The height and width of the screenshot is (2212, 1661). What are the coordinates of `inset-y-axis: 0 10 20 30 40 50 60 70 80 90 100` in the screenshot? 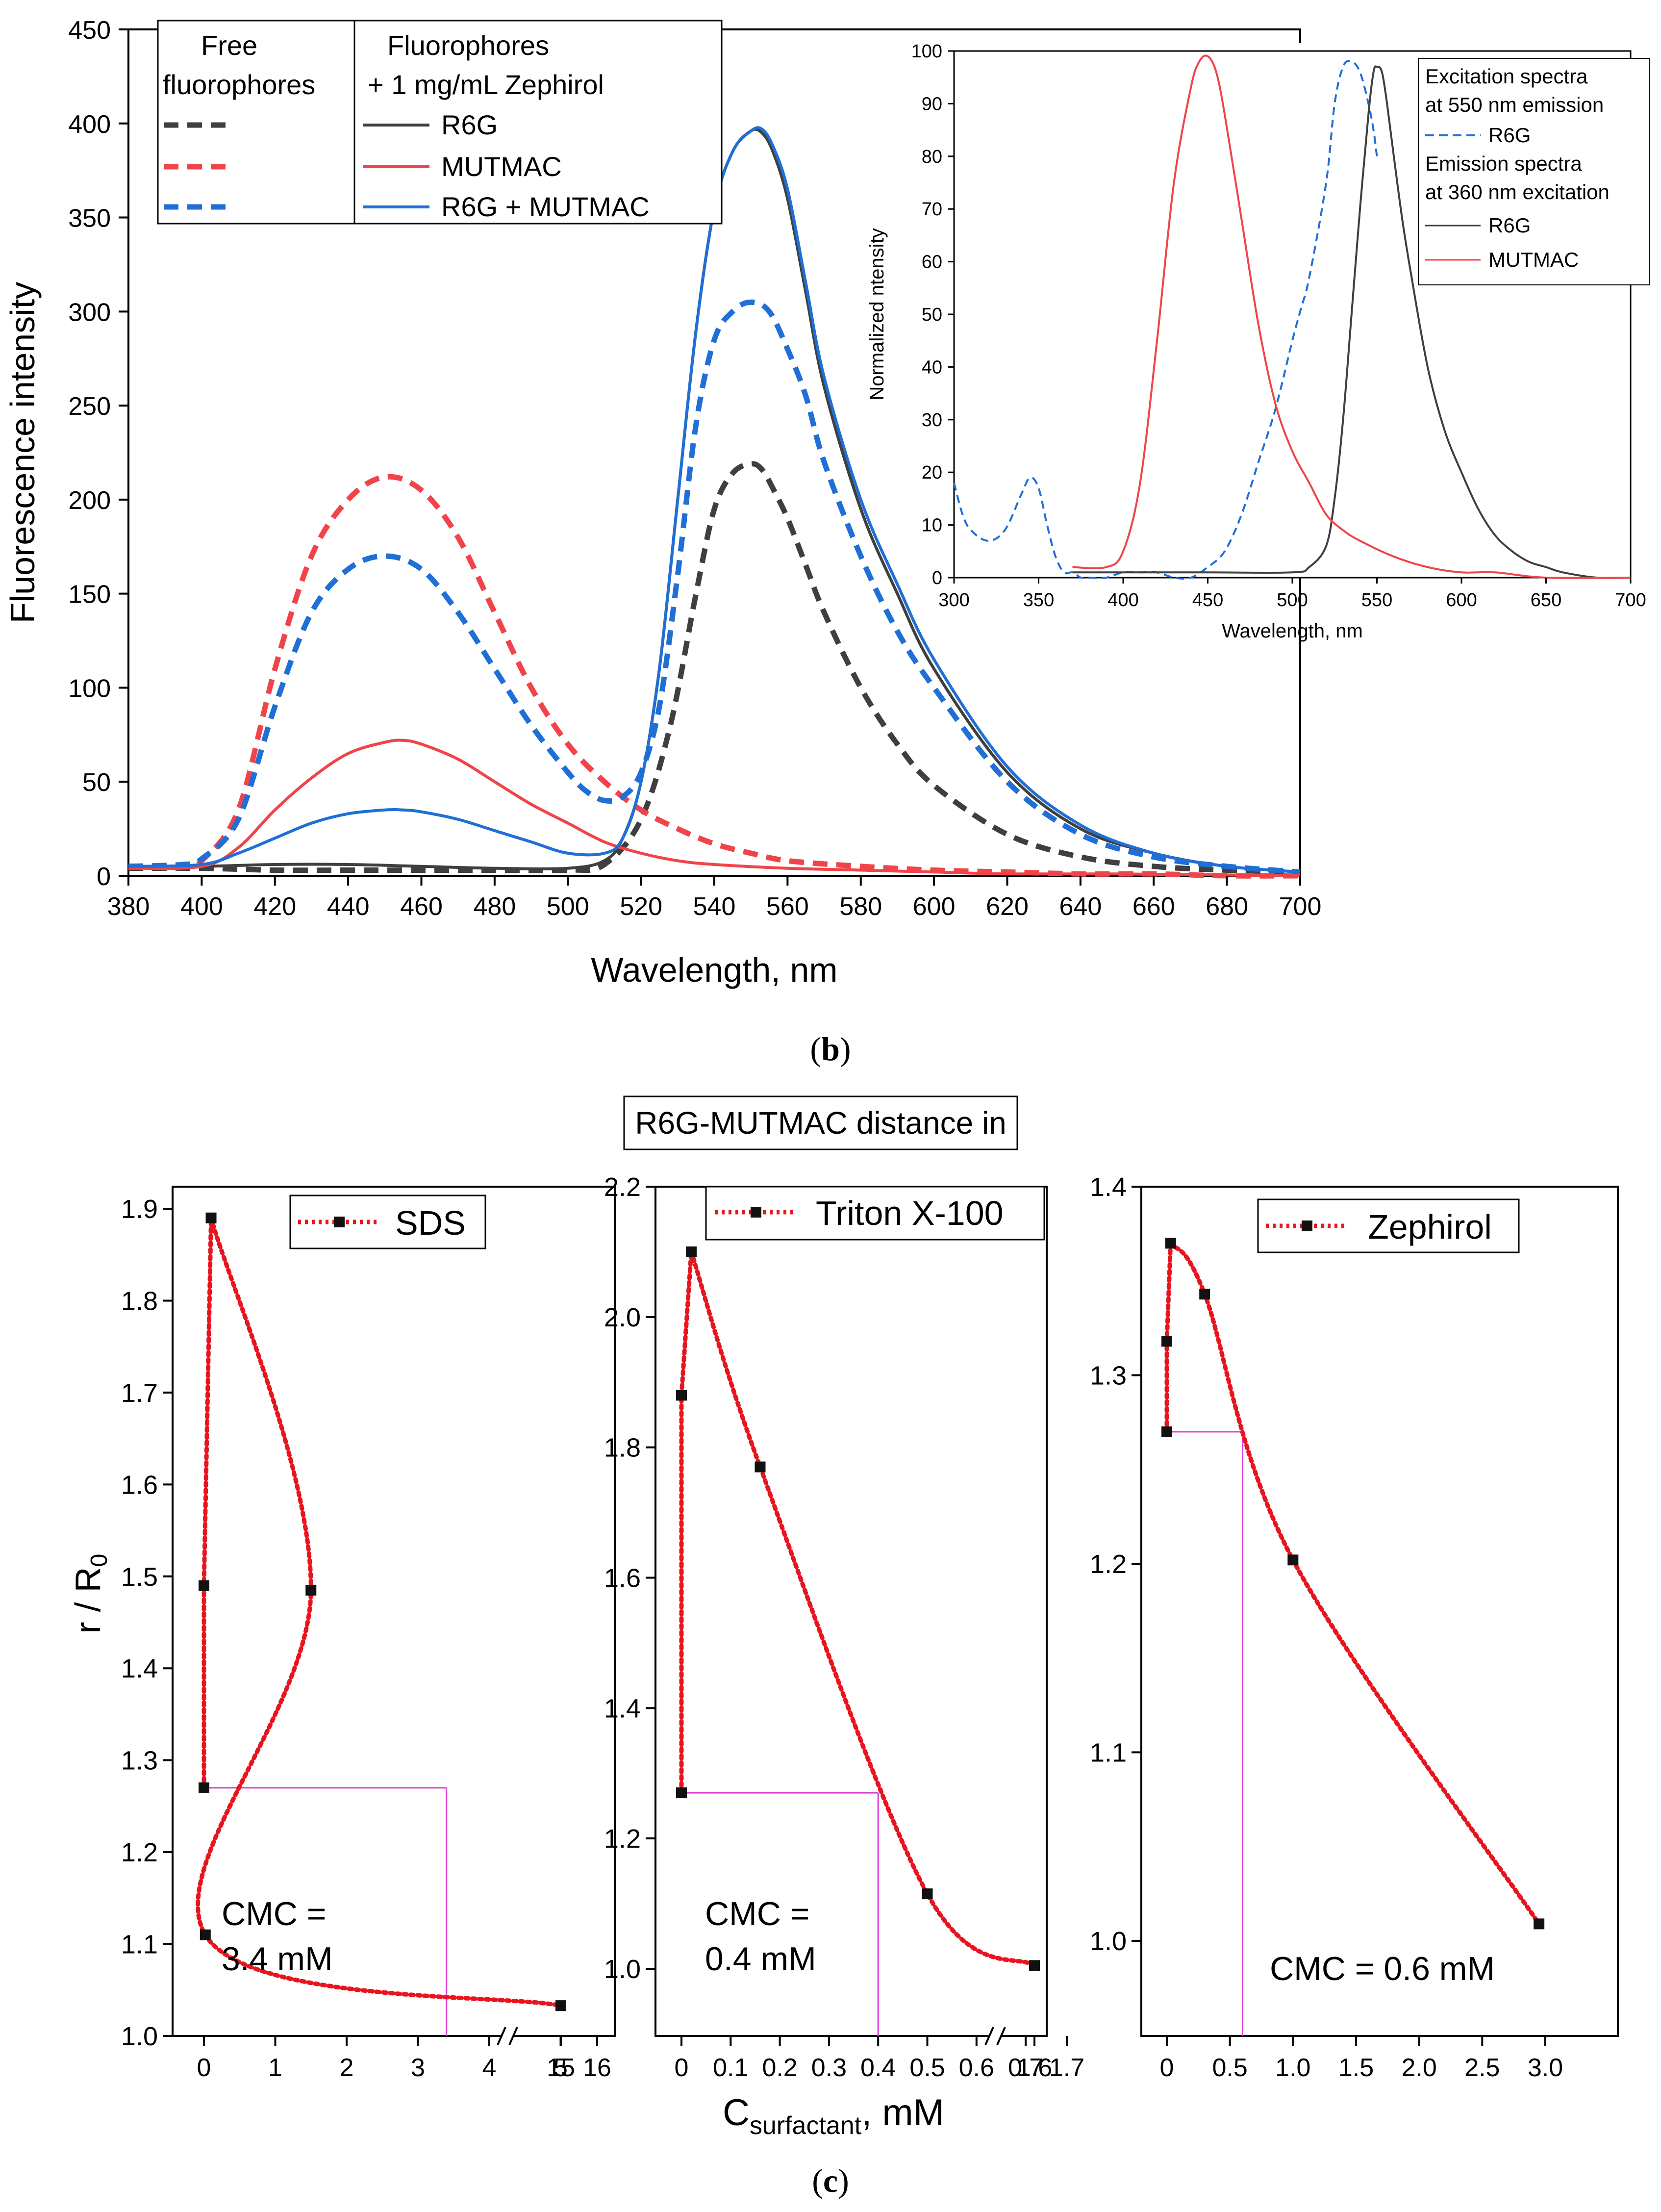 It's located at (933, 314).